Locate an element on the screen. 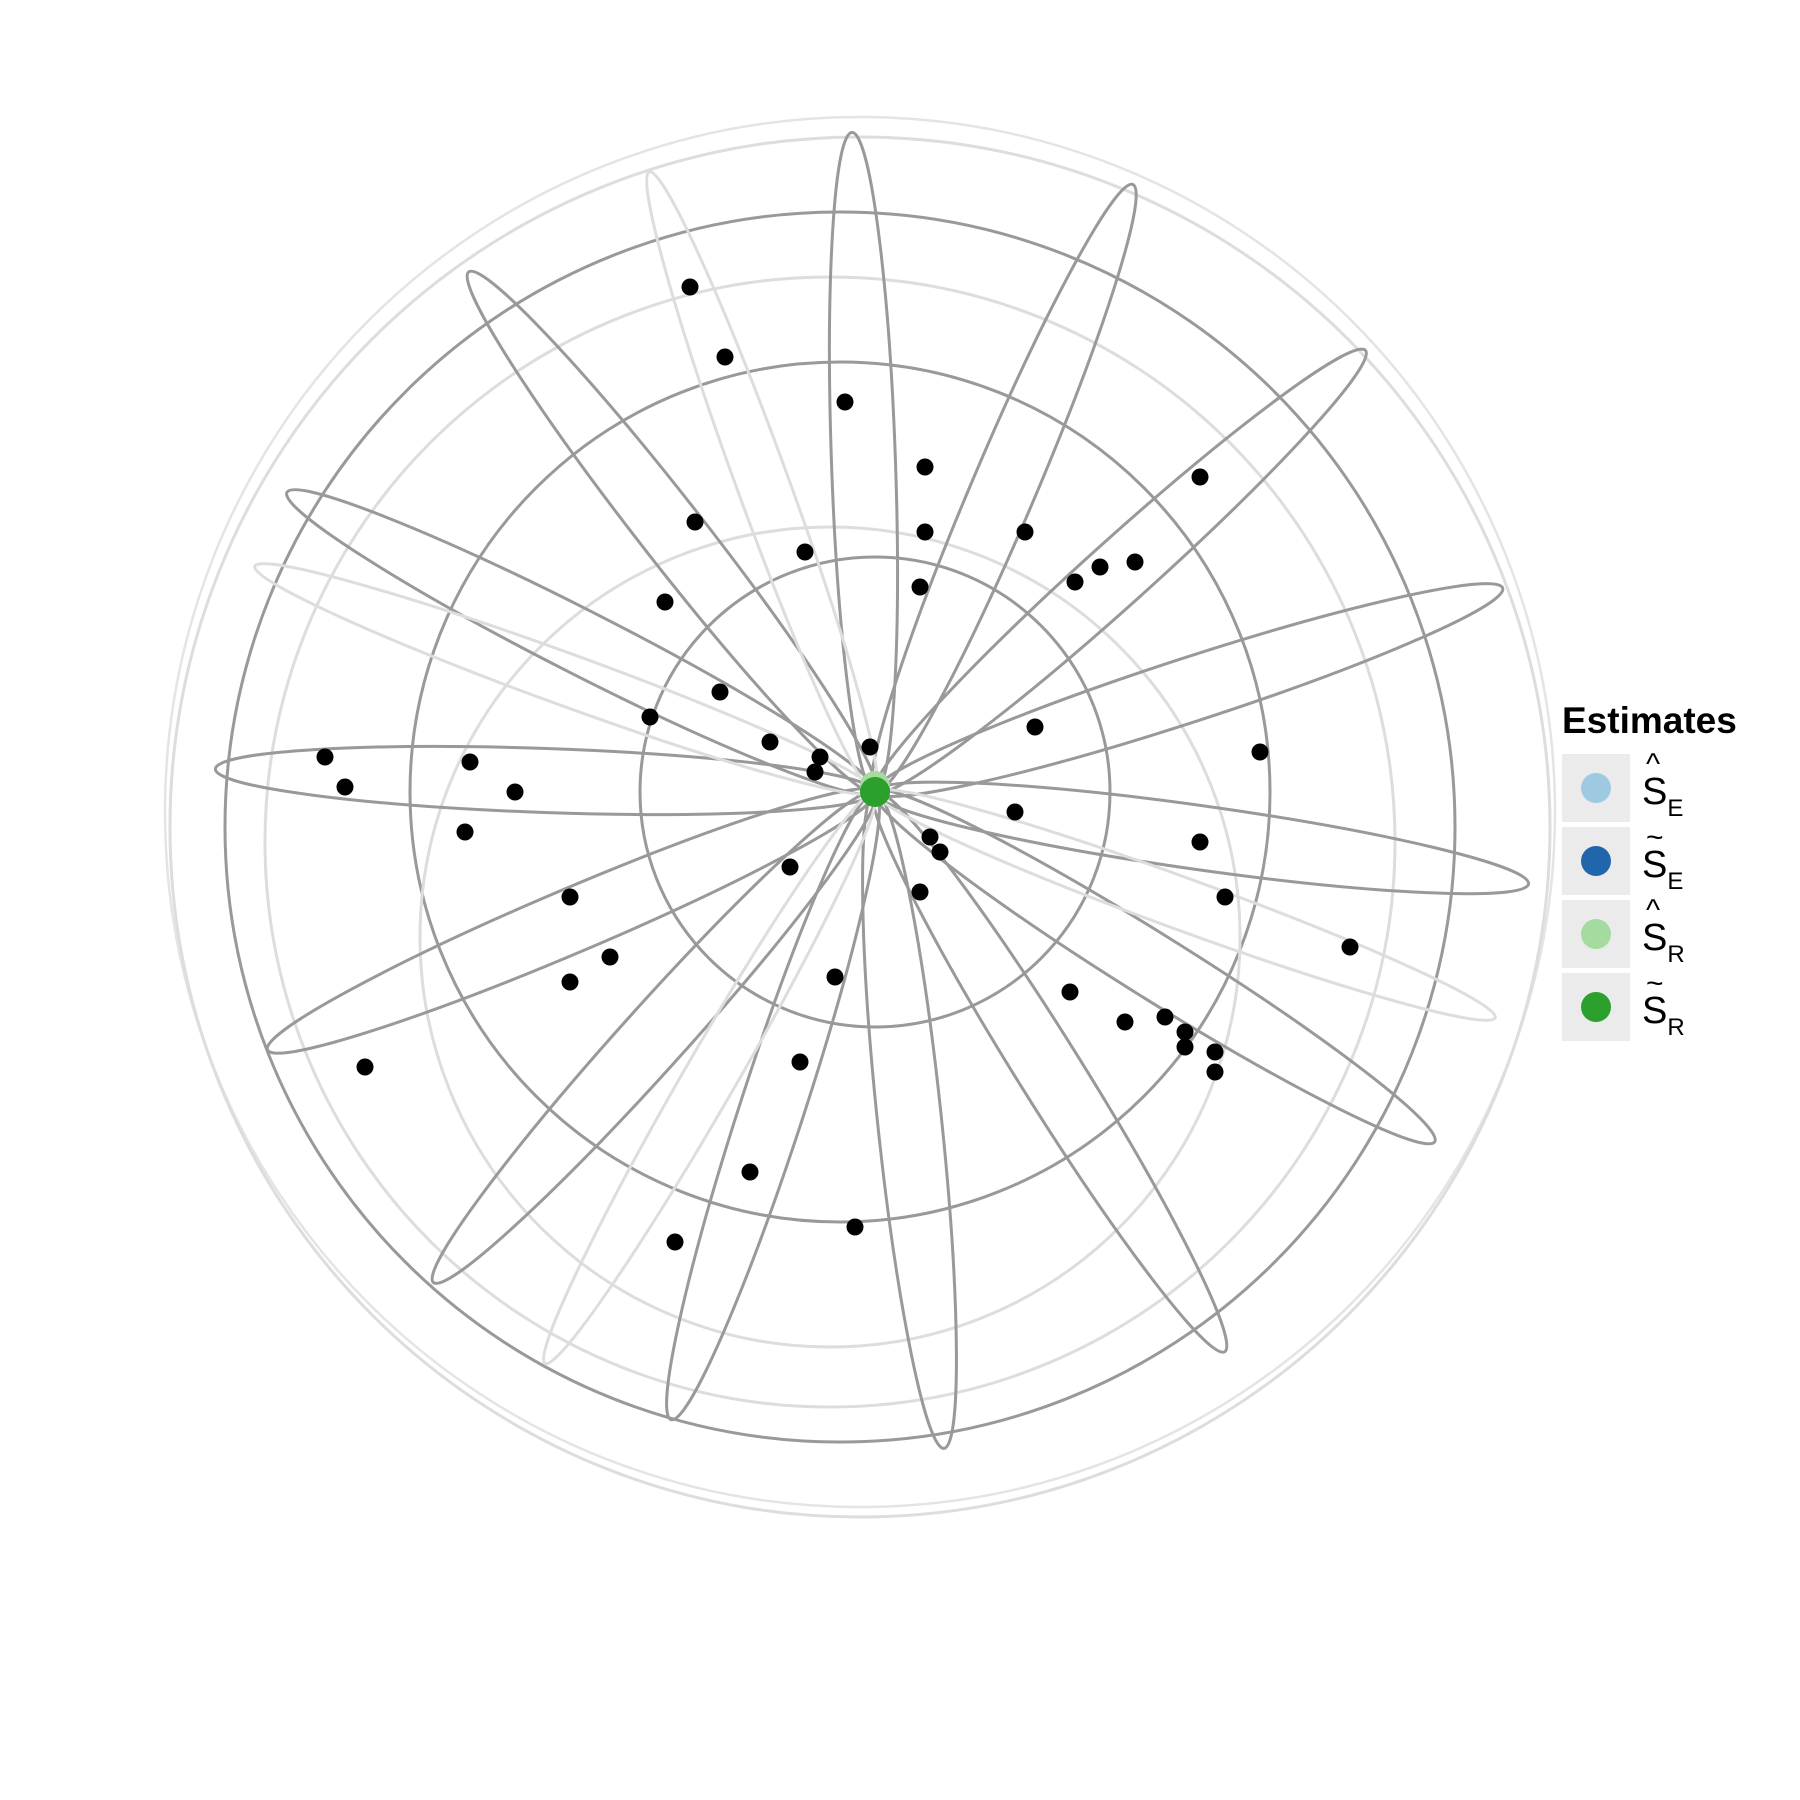 This screenshot has height=1800, width=1800. estimates-layer is located at coordinates (875, 789).